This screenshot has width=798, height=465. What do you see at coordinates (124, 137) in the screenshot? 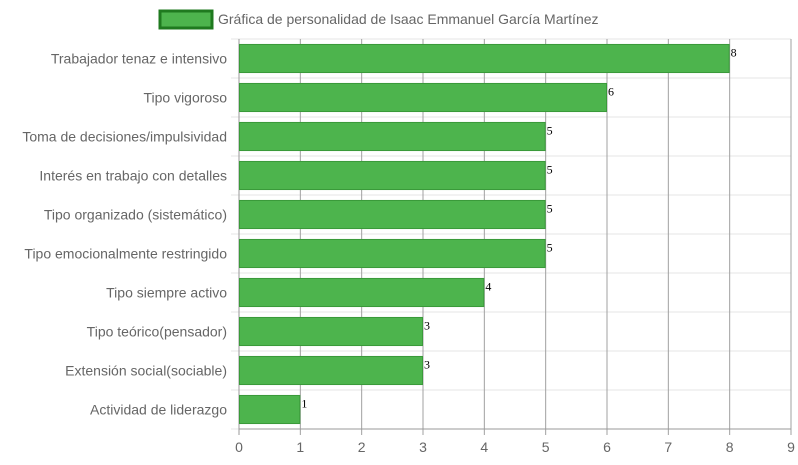
I see `category-label: Toma de decisiones/impulsividad` at bounding box center [124, 137].